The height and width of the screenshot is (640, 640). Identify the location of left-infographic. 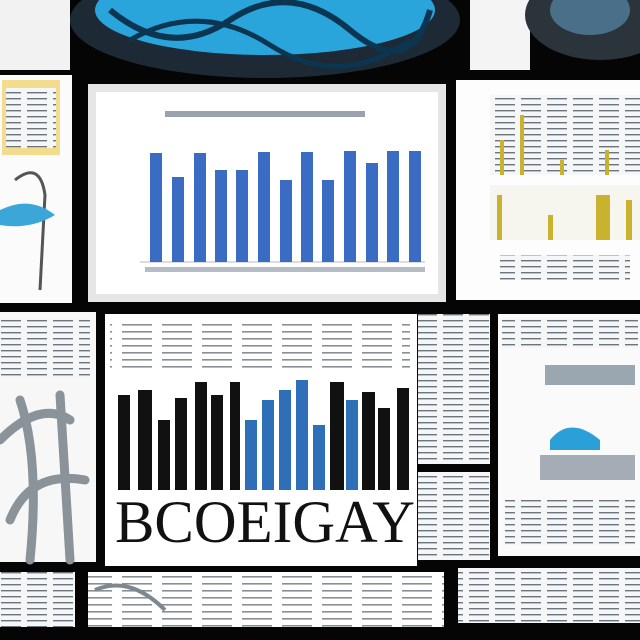
(36, 189).